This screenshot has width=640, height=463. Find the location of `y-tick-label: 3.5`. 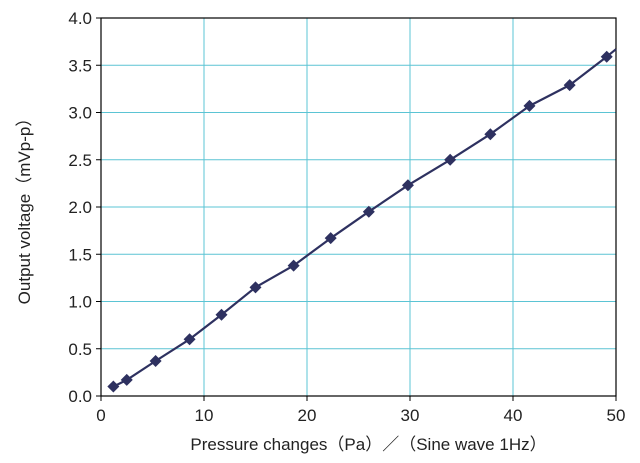

y-tick-label: 3.5 is located at coordinates (80, 65).